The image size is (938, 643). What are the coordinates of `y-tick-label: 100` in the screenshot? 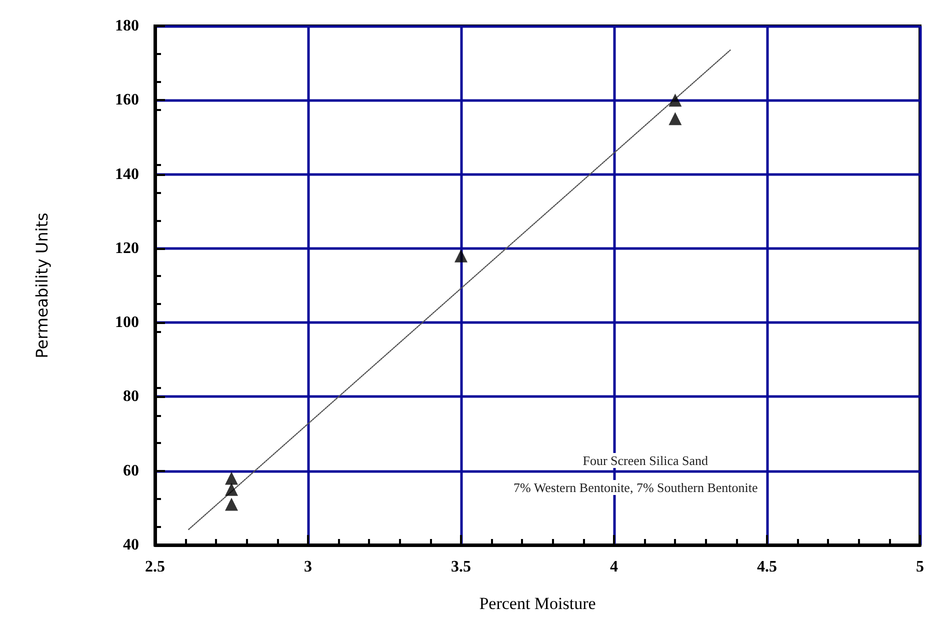 It's located at (127, 323).